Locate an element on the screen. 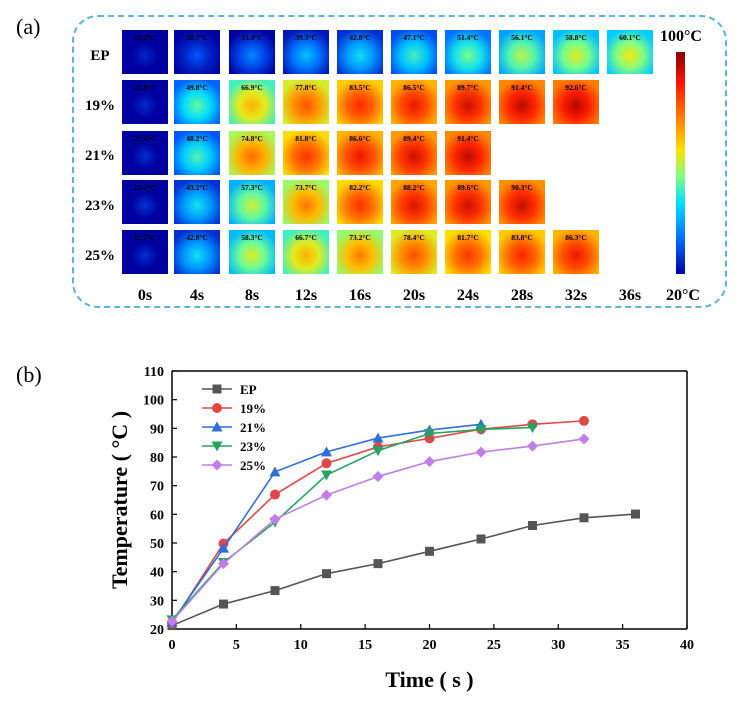 This screenshot has width=747, height=720. row-label: EP is located at coordinates (100, 56).